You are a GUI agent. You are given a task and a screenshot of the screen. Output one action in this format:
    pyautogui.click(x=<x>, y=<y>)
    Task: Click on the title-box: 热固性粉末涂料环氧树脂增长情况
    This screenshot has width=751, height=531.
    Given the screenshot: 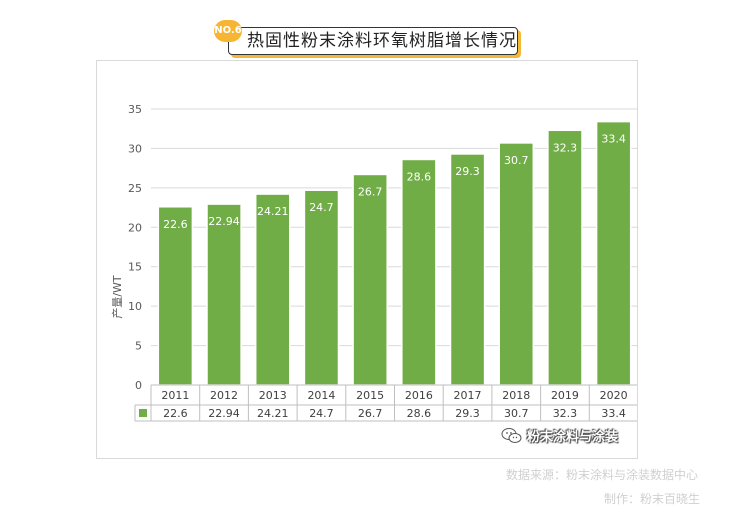 What is the action you would take?
    pyautogui.click(x=373, y=41)
    